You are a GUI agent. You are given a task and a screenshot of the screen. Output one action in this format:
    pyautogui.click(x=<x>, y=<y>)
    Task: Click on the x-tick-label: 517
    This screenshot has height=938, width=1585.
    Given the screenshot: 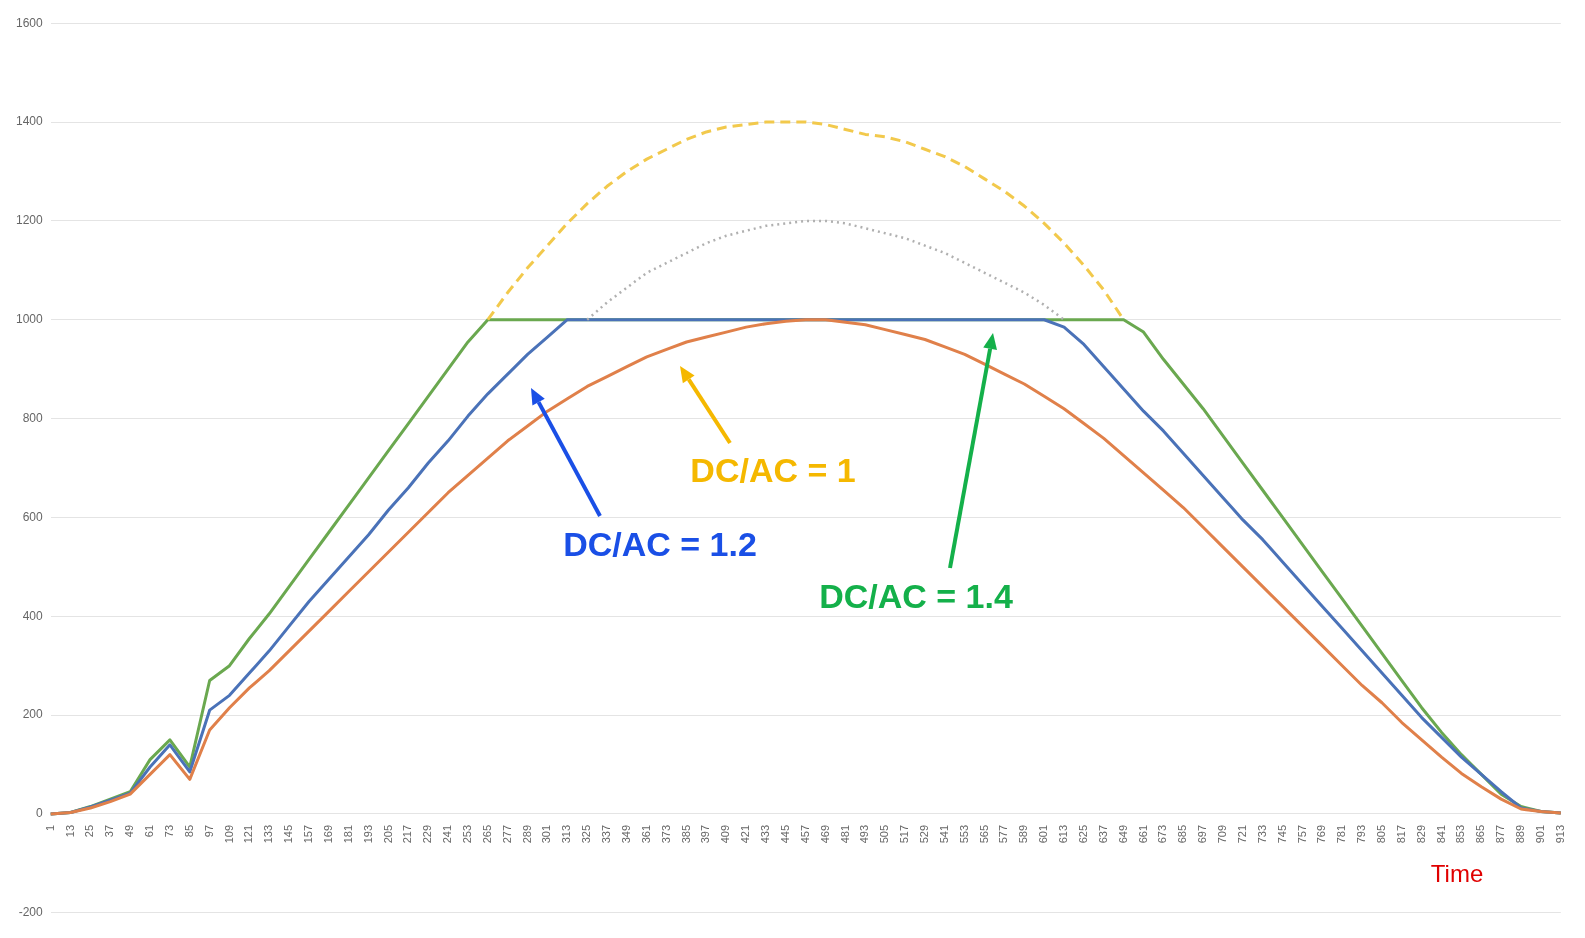 What is the action you would take?
    pyautogui.click(x=904, y=834)
    